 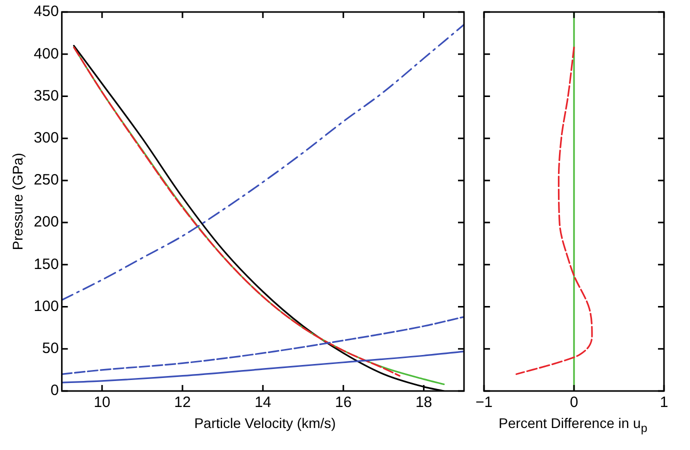 I want to click on x-tick-label: 10, so click(x=102, y=403).